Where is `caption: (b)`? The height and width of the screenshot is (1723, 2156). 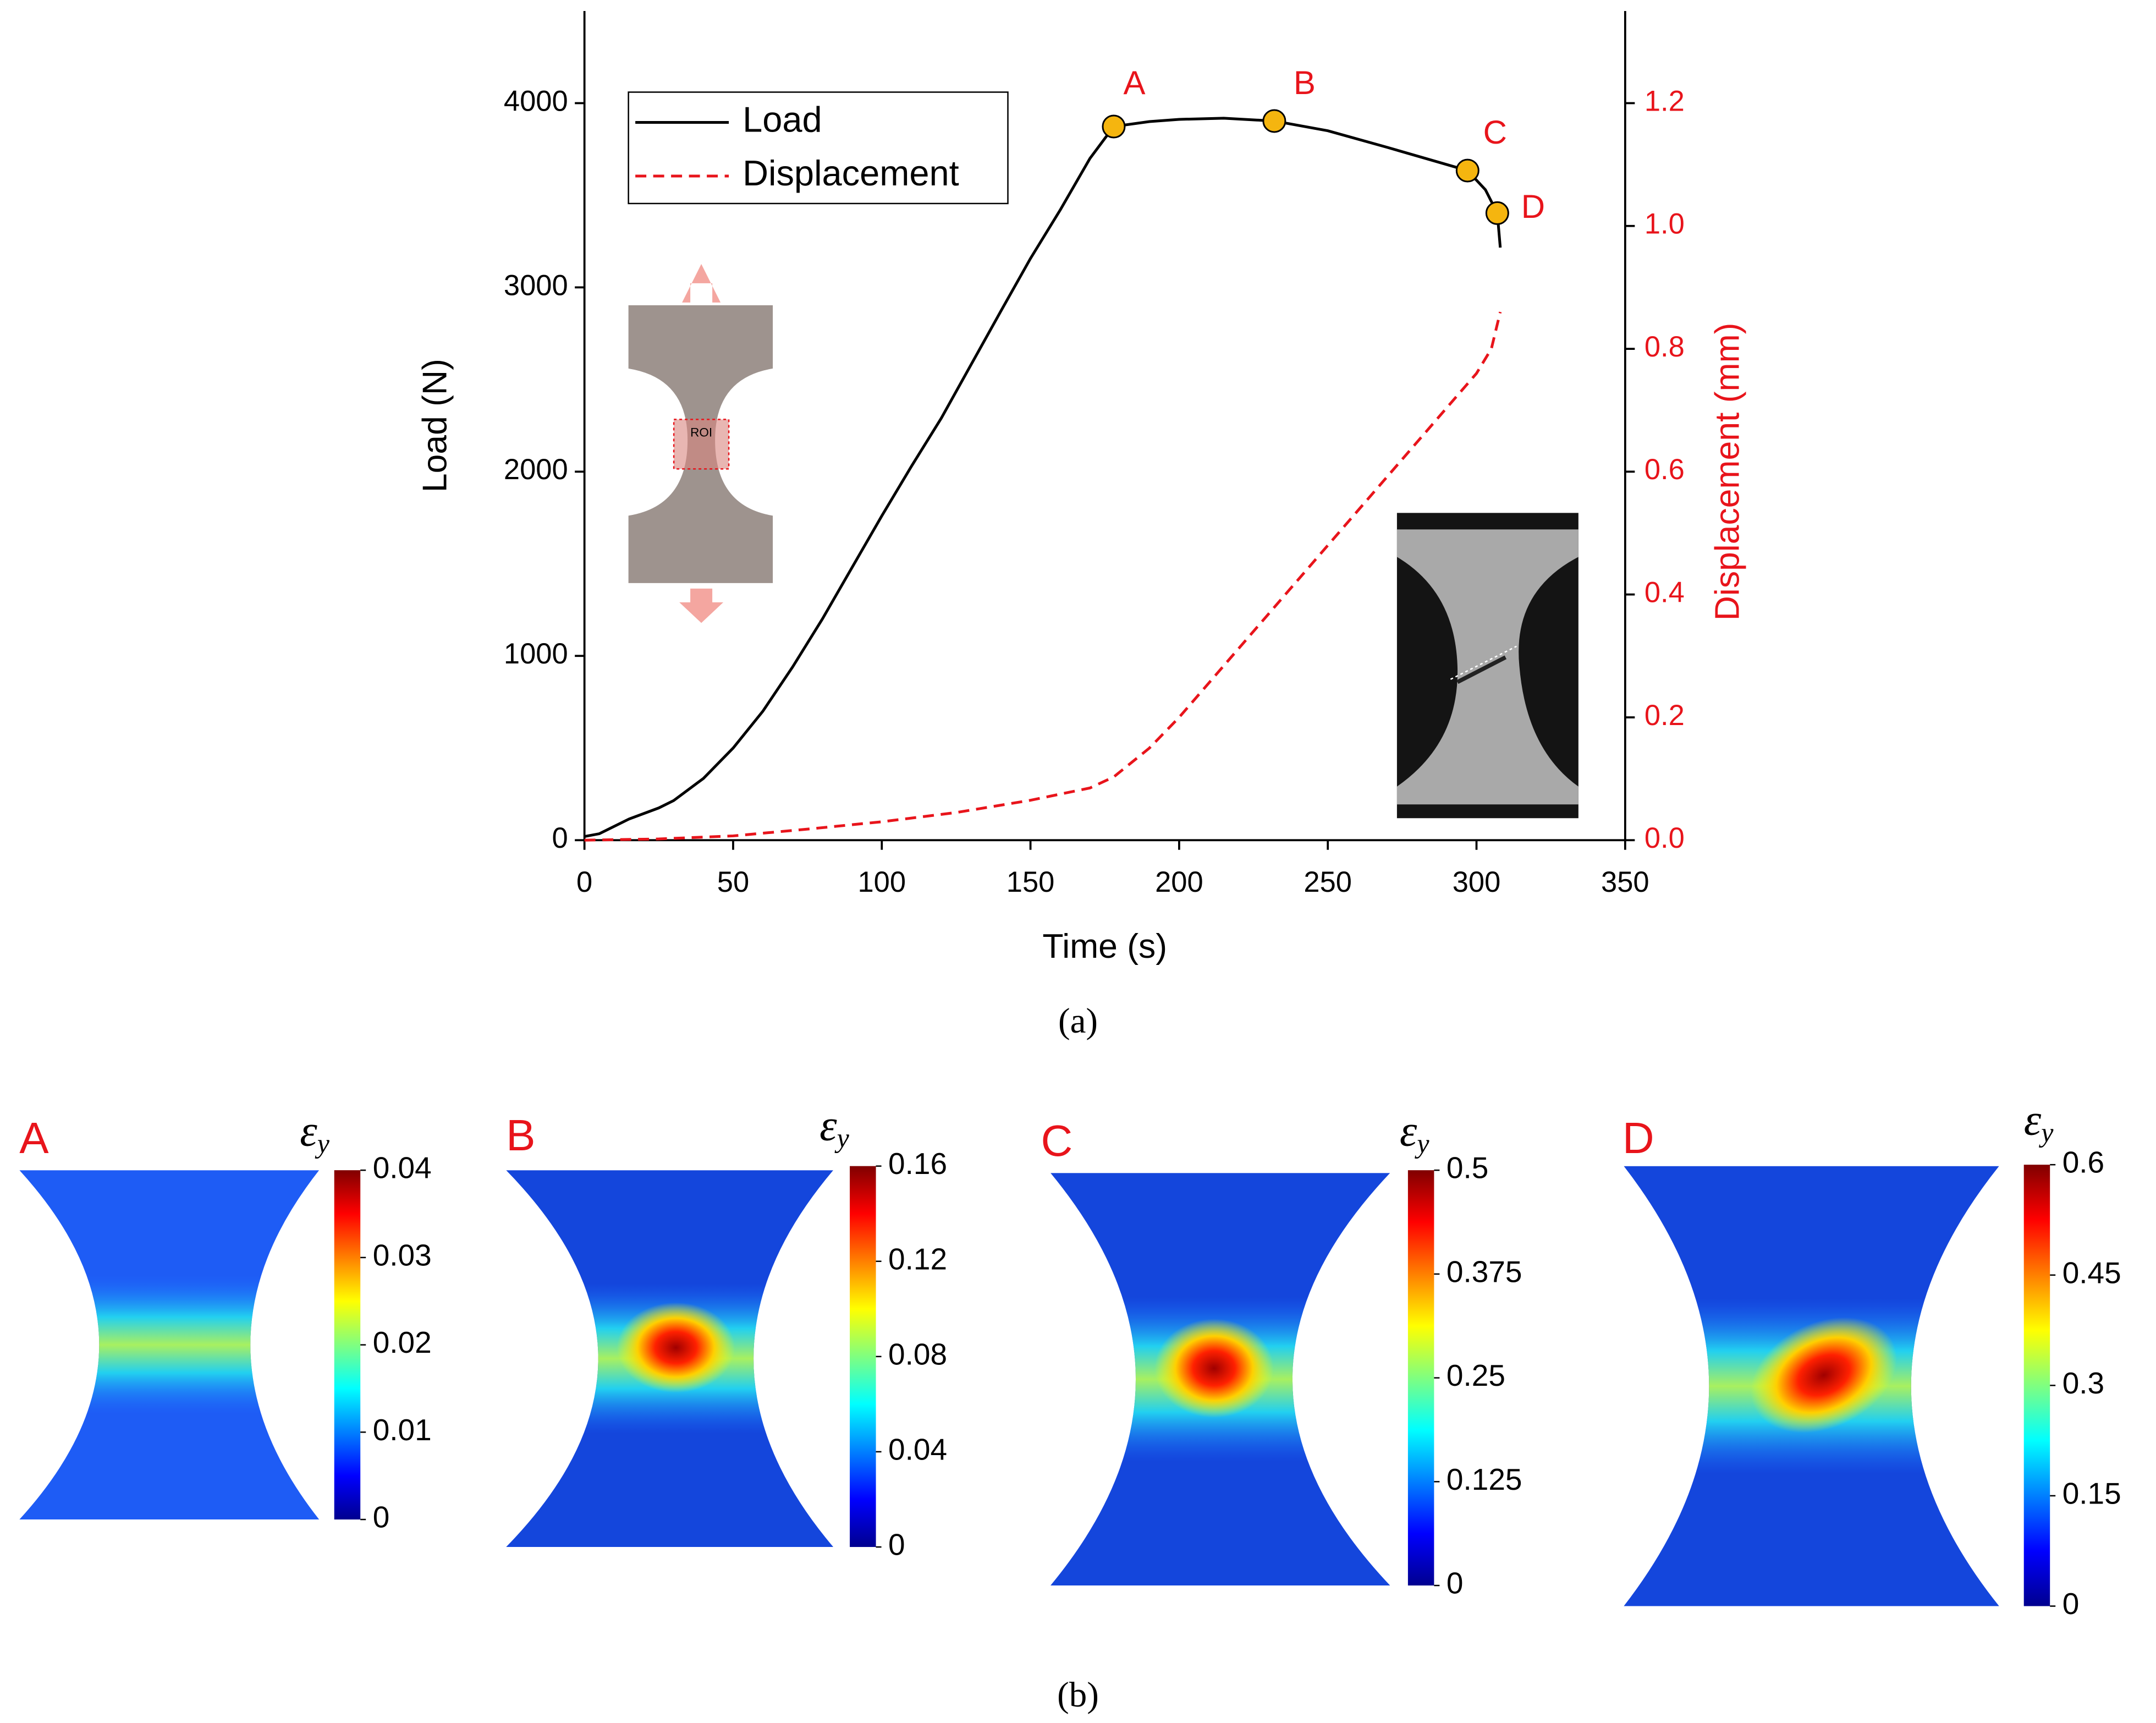 caption: (b) is located at coordinates (1078, 1695).